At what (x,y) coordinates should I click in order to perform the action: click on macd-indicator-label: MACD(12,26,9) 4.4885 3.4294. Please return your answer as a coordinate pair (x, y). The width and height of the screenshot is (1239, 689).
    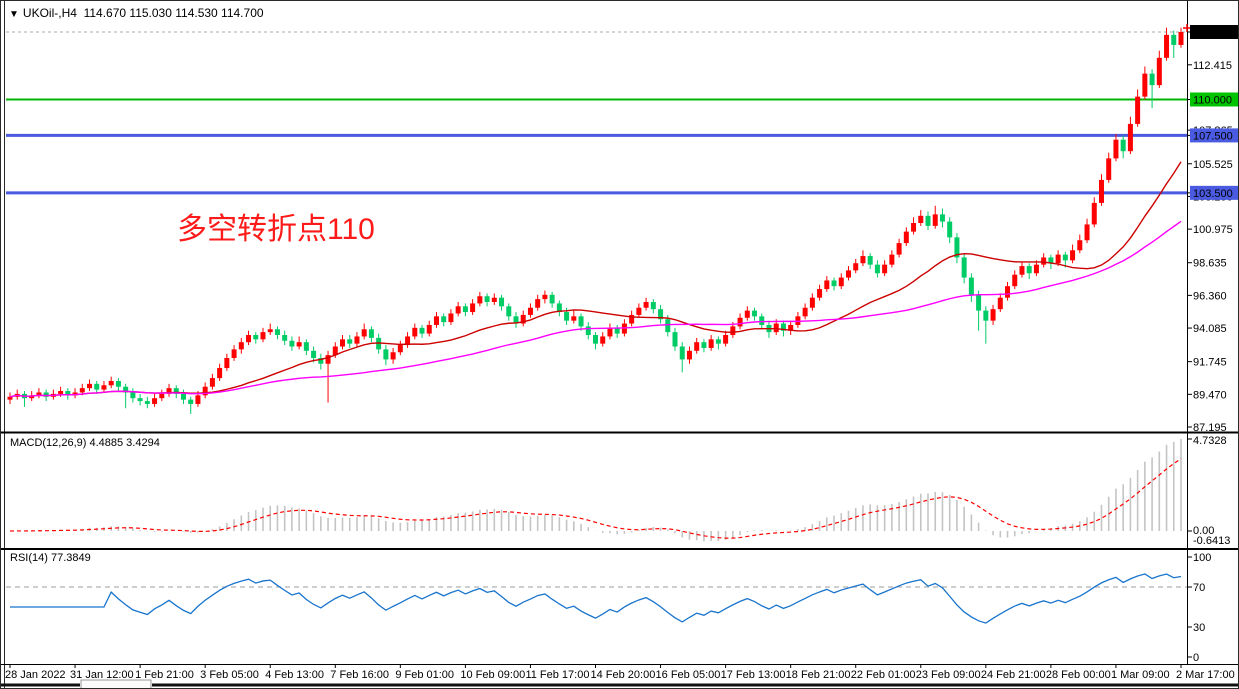
    Looking at the image, I should click on (85, 443).